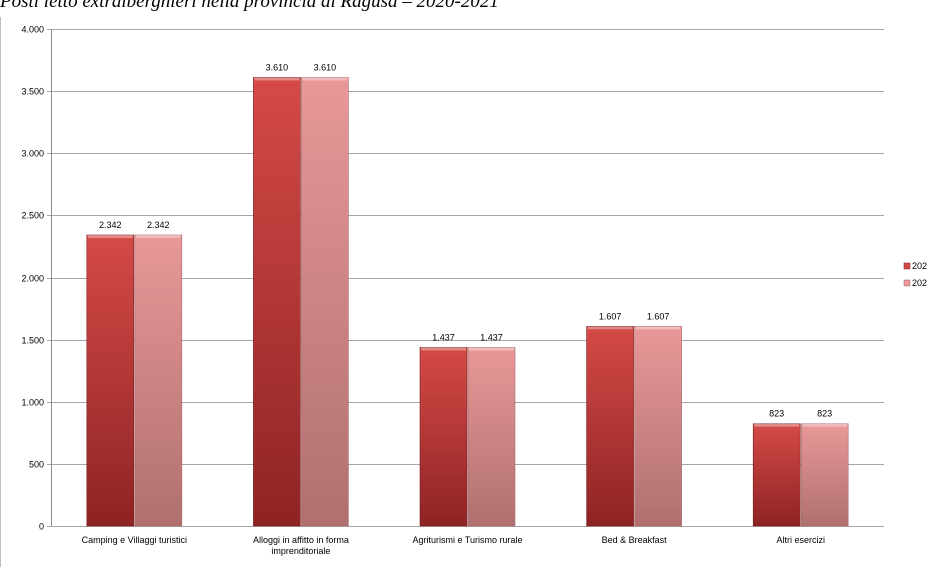  What do you see at coordinates (919, 266) in the screenshot?
I see `legend-label-2020: 2020` at bounding box center [919, 266].